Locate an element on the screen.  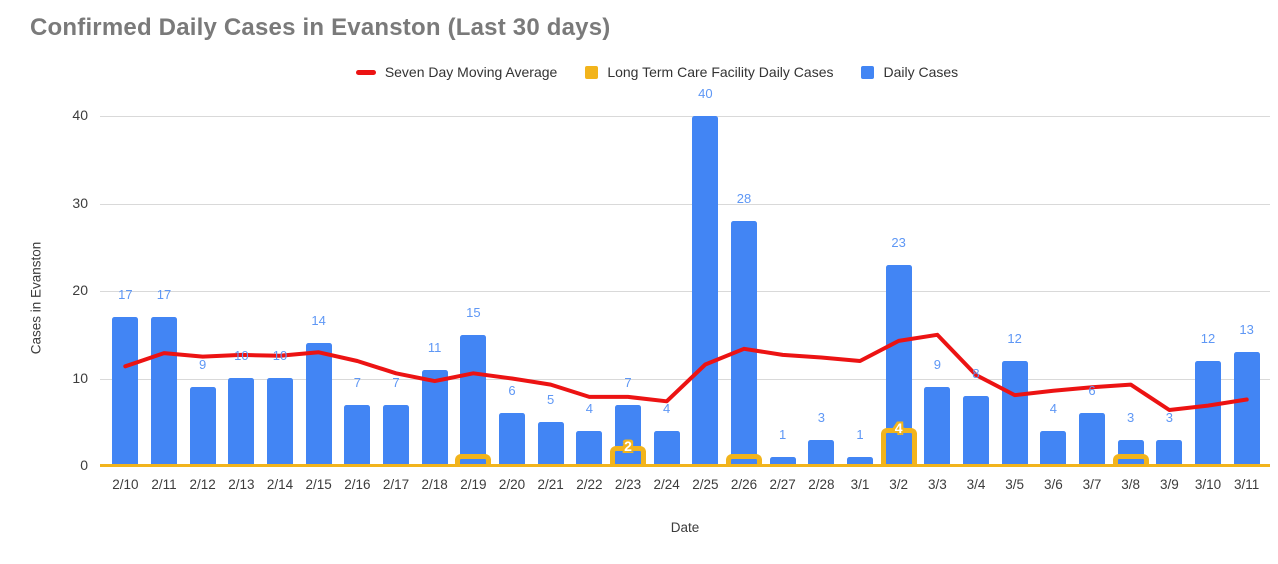
daily-cases-value-label: 40 is located at coordinates (705, 93).